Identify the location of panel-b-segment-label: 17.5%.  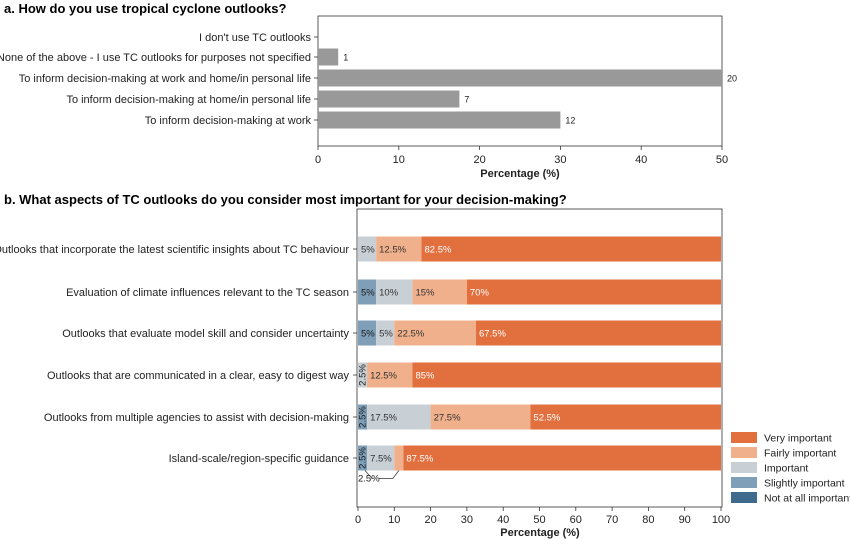
(383, 418).